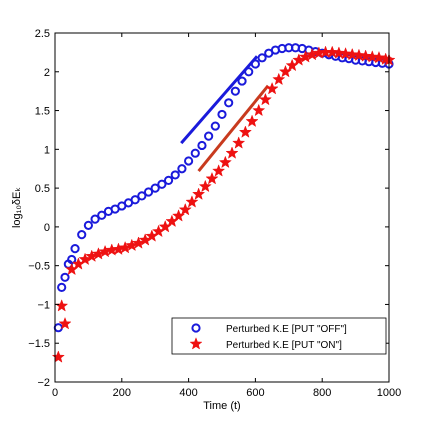  Describe the element at coordinates (284, 345) in the screenshot. I see `legend-label: Perturbed K.E [PUT "ON"]` at that location.